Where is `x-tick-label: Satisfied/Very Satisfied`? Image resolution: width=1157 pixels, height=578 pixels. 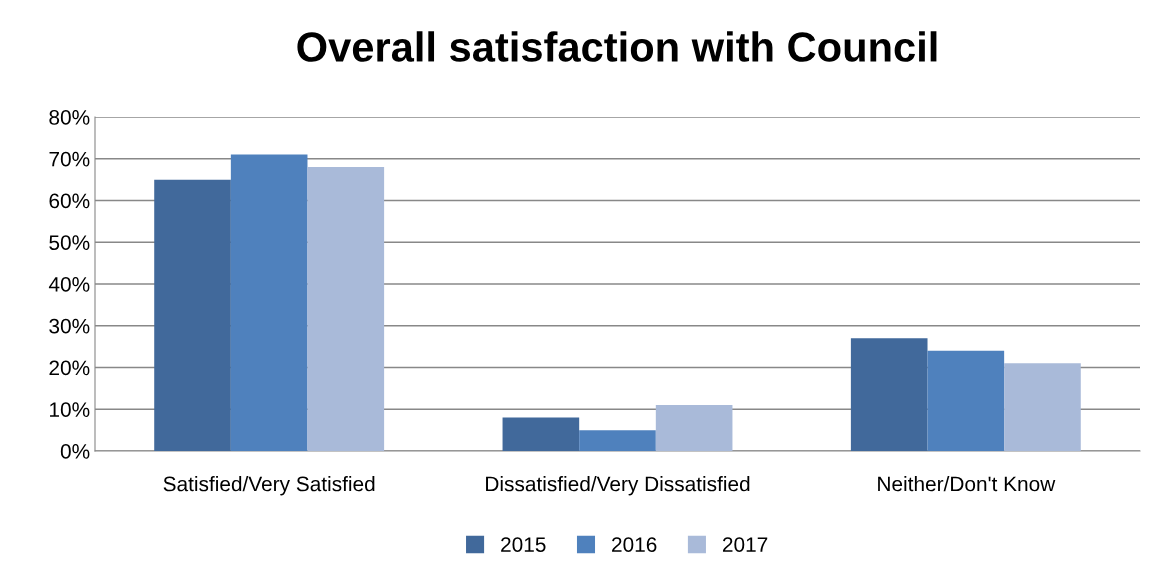
x-tick-label: Satisfied/Very Satisfied is located at coordinates (269, 486).